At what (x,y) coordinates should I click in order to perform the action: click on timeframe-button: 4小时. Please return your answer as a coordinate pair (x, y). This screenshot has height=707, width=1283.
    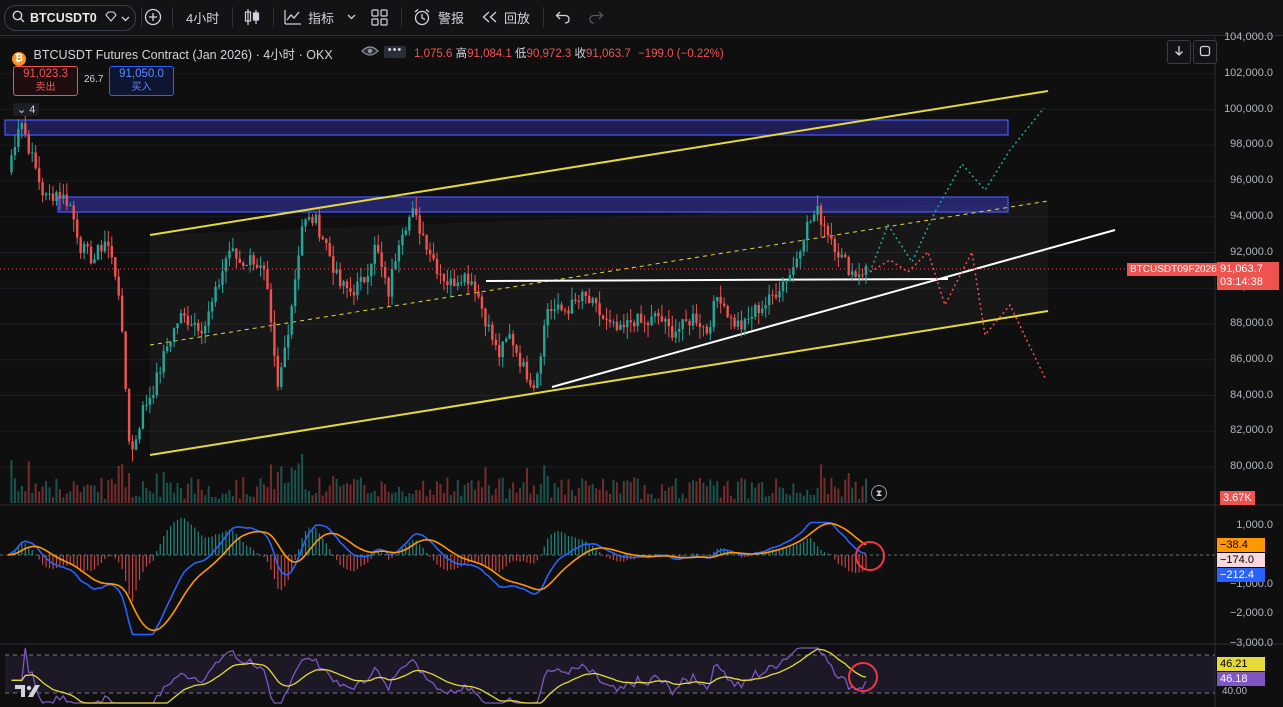
    Looking at the image, I should click on (202, 17).